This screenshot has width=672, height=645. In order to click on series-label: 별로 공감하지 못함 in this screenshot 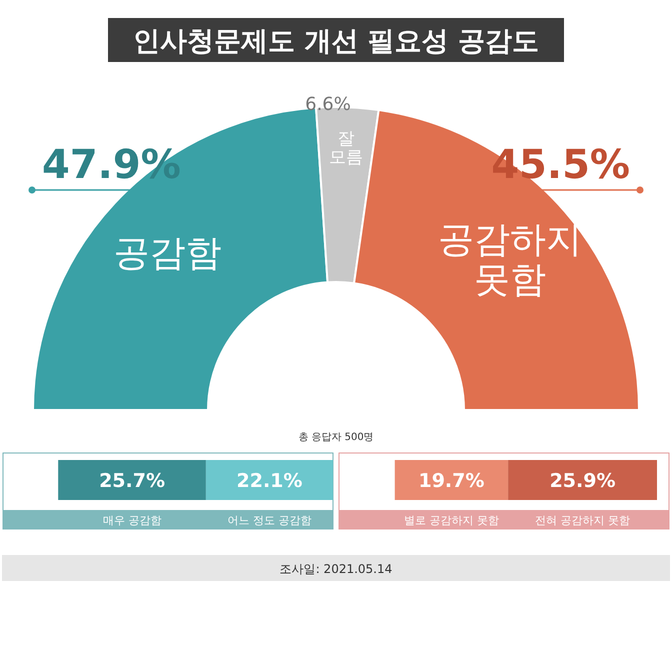, I will do `click(451, 520)`.